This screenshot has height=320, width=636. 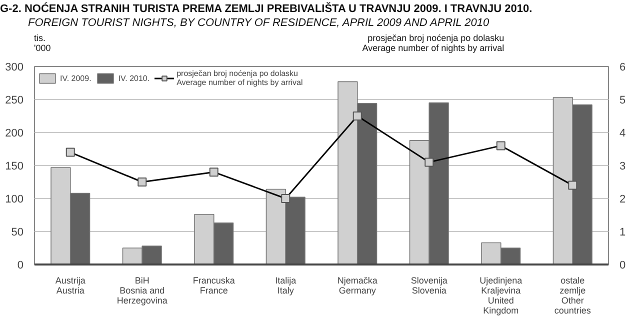 I want to click on x-tick-label: Italija Italy, so click(x=285, y=286).